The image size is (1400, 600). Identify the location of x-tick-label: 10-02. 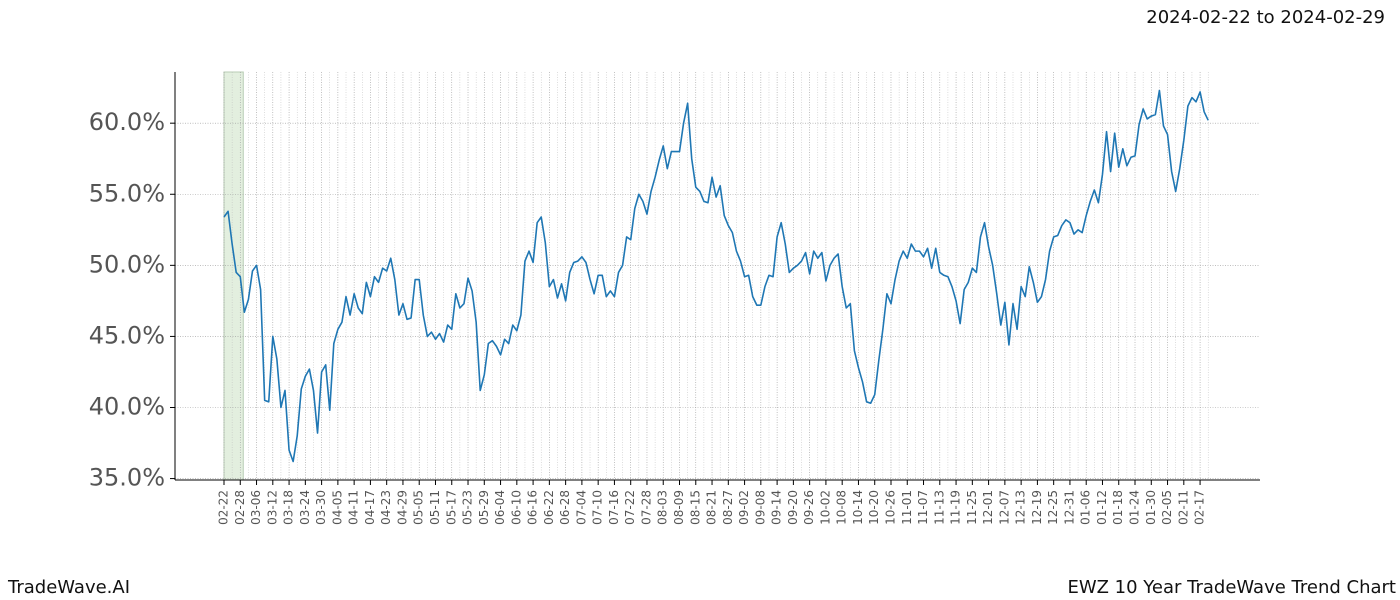
(825, 507).